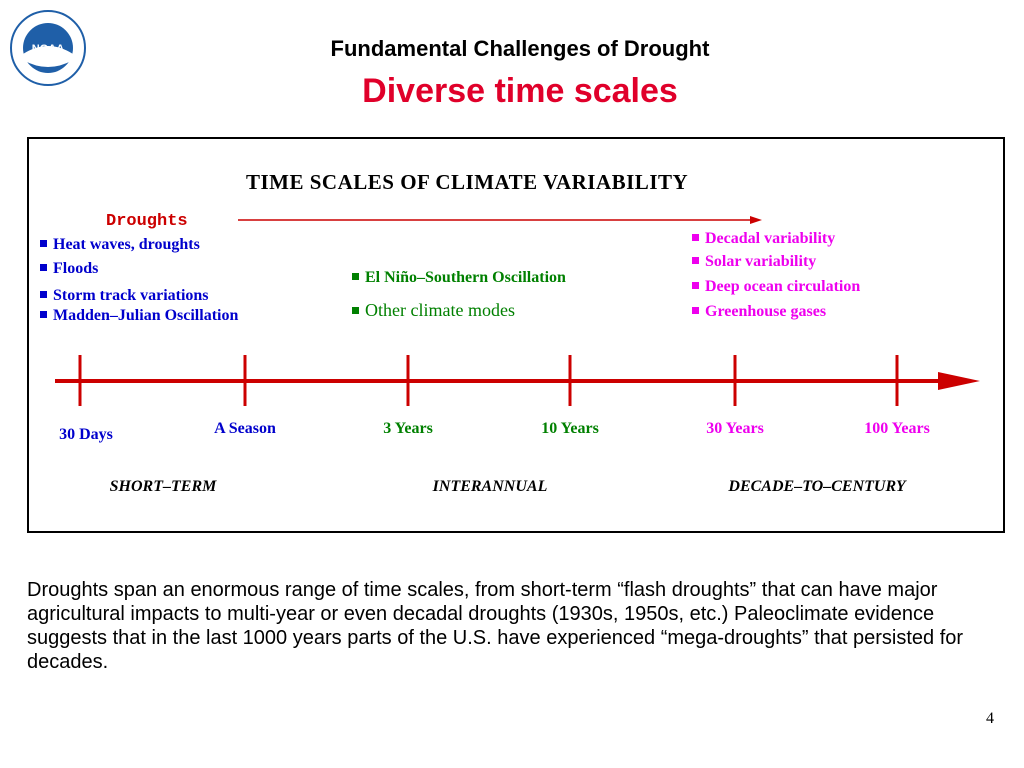  Describe the element at coordinates (408, 428) in the screenshot. I see `timeline-label: 3 Years` at that location.